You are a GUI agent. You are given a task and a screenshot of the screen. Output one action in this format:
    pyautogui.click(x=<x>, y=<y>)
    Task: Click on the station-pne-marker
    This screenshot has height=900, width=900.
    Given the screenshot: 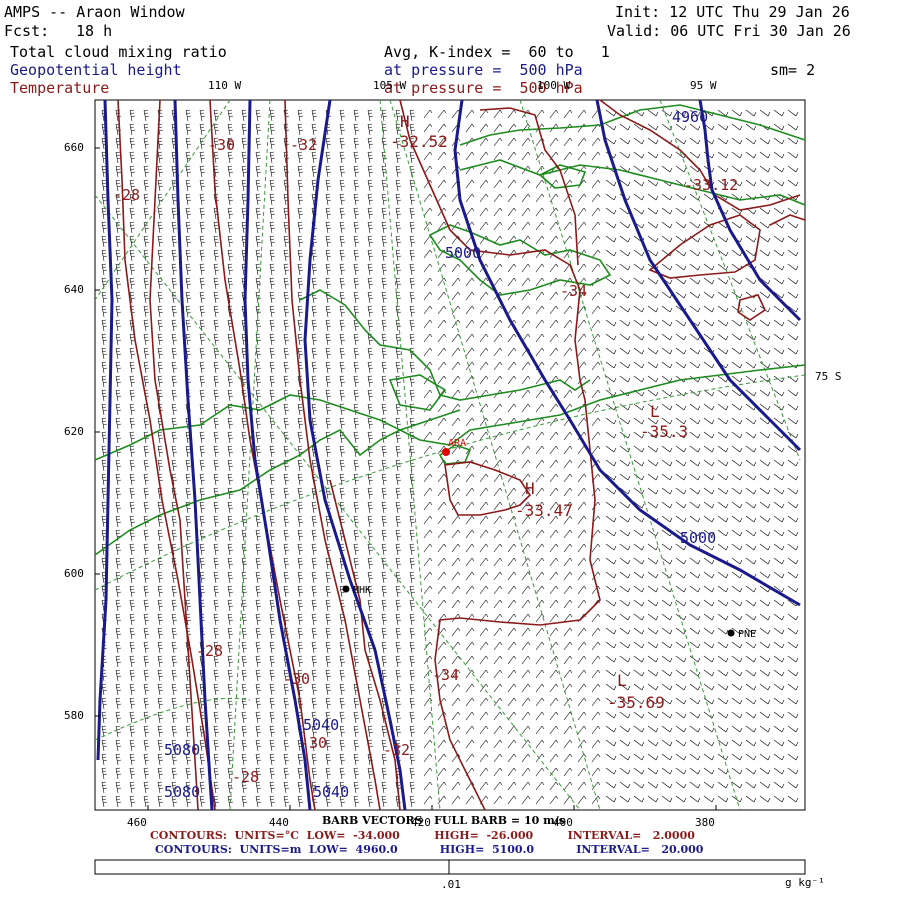 What is the action you would take?
    pyautogui.click(x=731, y=633)
    